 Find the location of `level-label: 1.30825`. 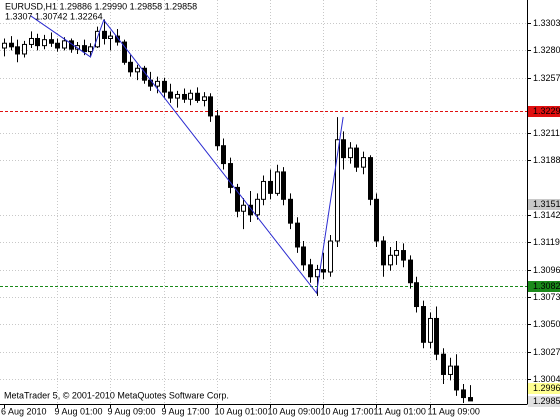

level-label: 1.30825 is located at coordinates (546, 286).